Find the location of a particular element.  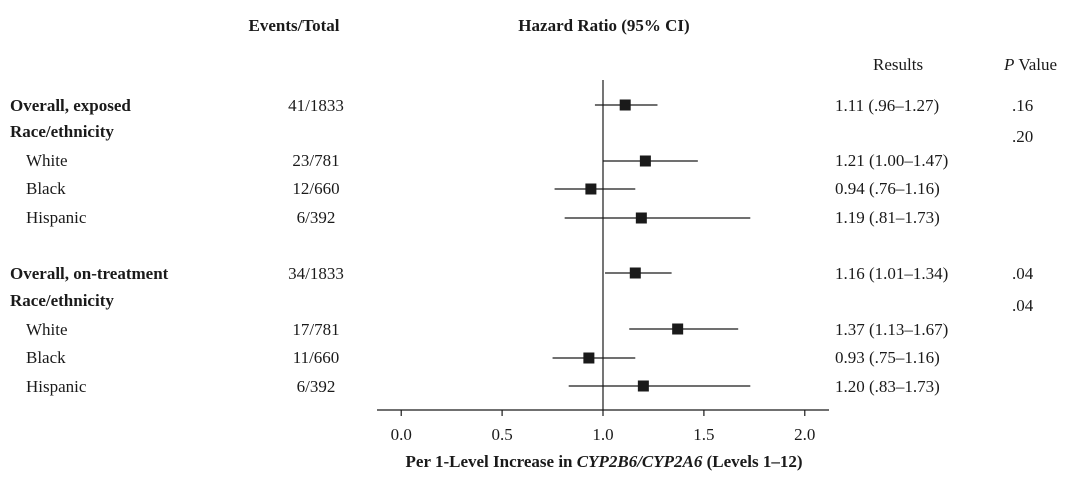

hazard-ratio-header: Hazard Ratio (95% CI) is located at coordinates (604, 25).